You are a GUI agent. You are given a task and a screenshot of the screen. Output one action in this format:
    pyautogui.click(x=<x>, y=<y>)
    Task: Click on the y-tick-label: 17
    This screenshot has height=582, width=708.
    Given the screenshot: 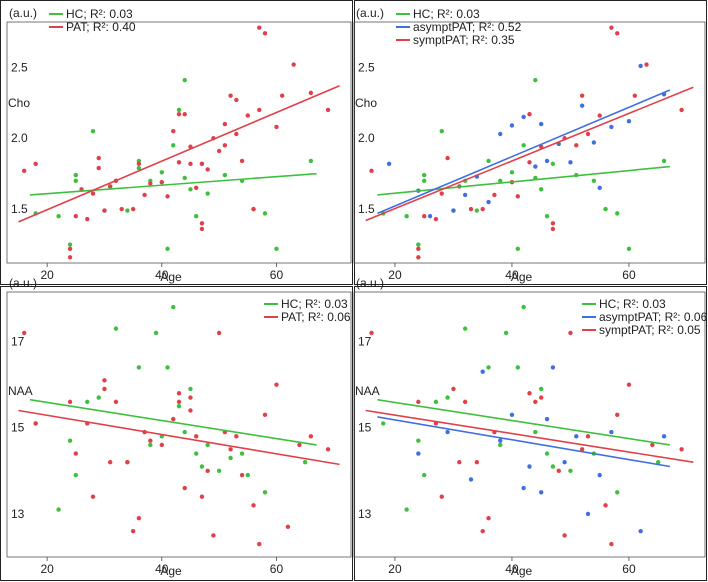 What is the action you would take?
    pyautogui.click(x=18, y=342)
    